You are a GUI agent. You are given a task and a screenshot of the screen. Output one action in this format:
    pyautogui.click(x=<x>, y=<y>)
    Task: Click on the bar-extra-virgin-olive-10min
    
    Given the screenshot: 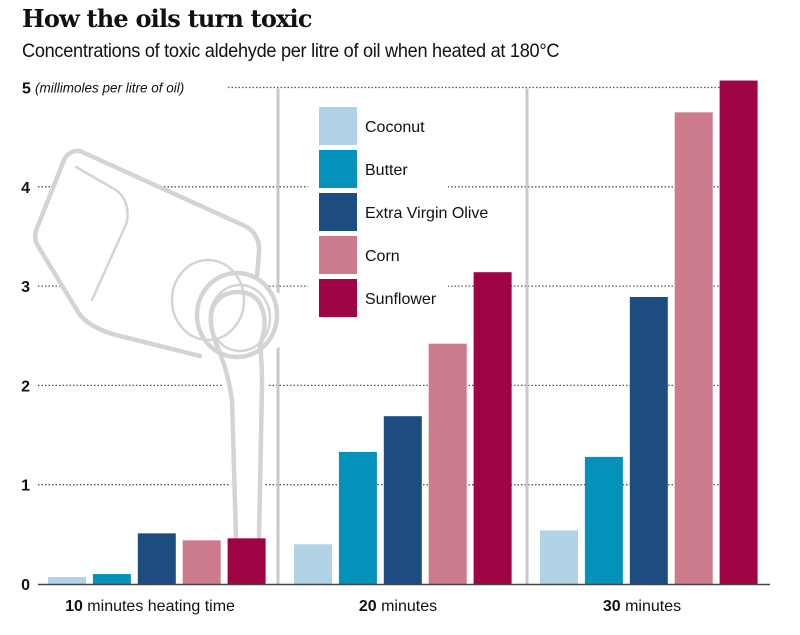 What is the action you would take?
    pyautogui.click(x=156, y=558)
    